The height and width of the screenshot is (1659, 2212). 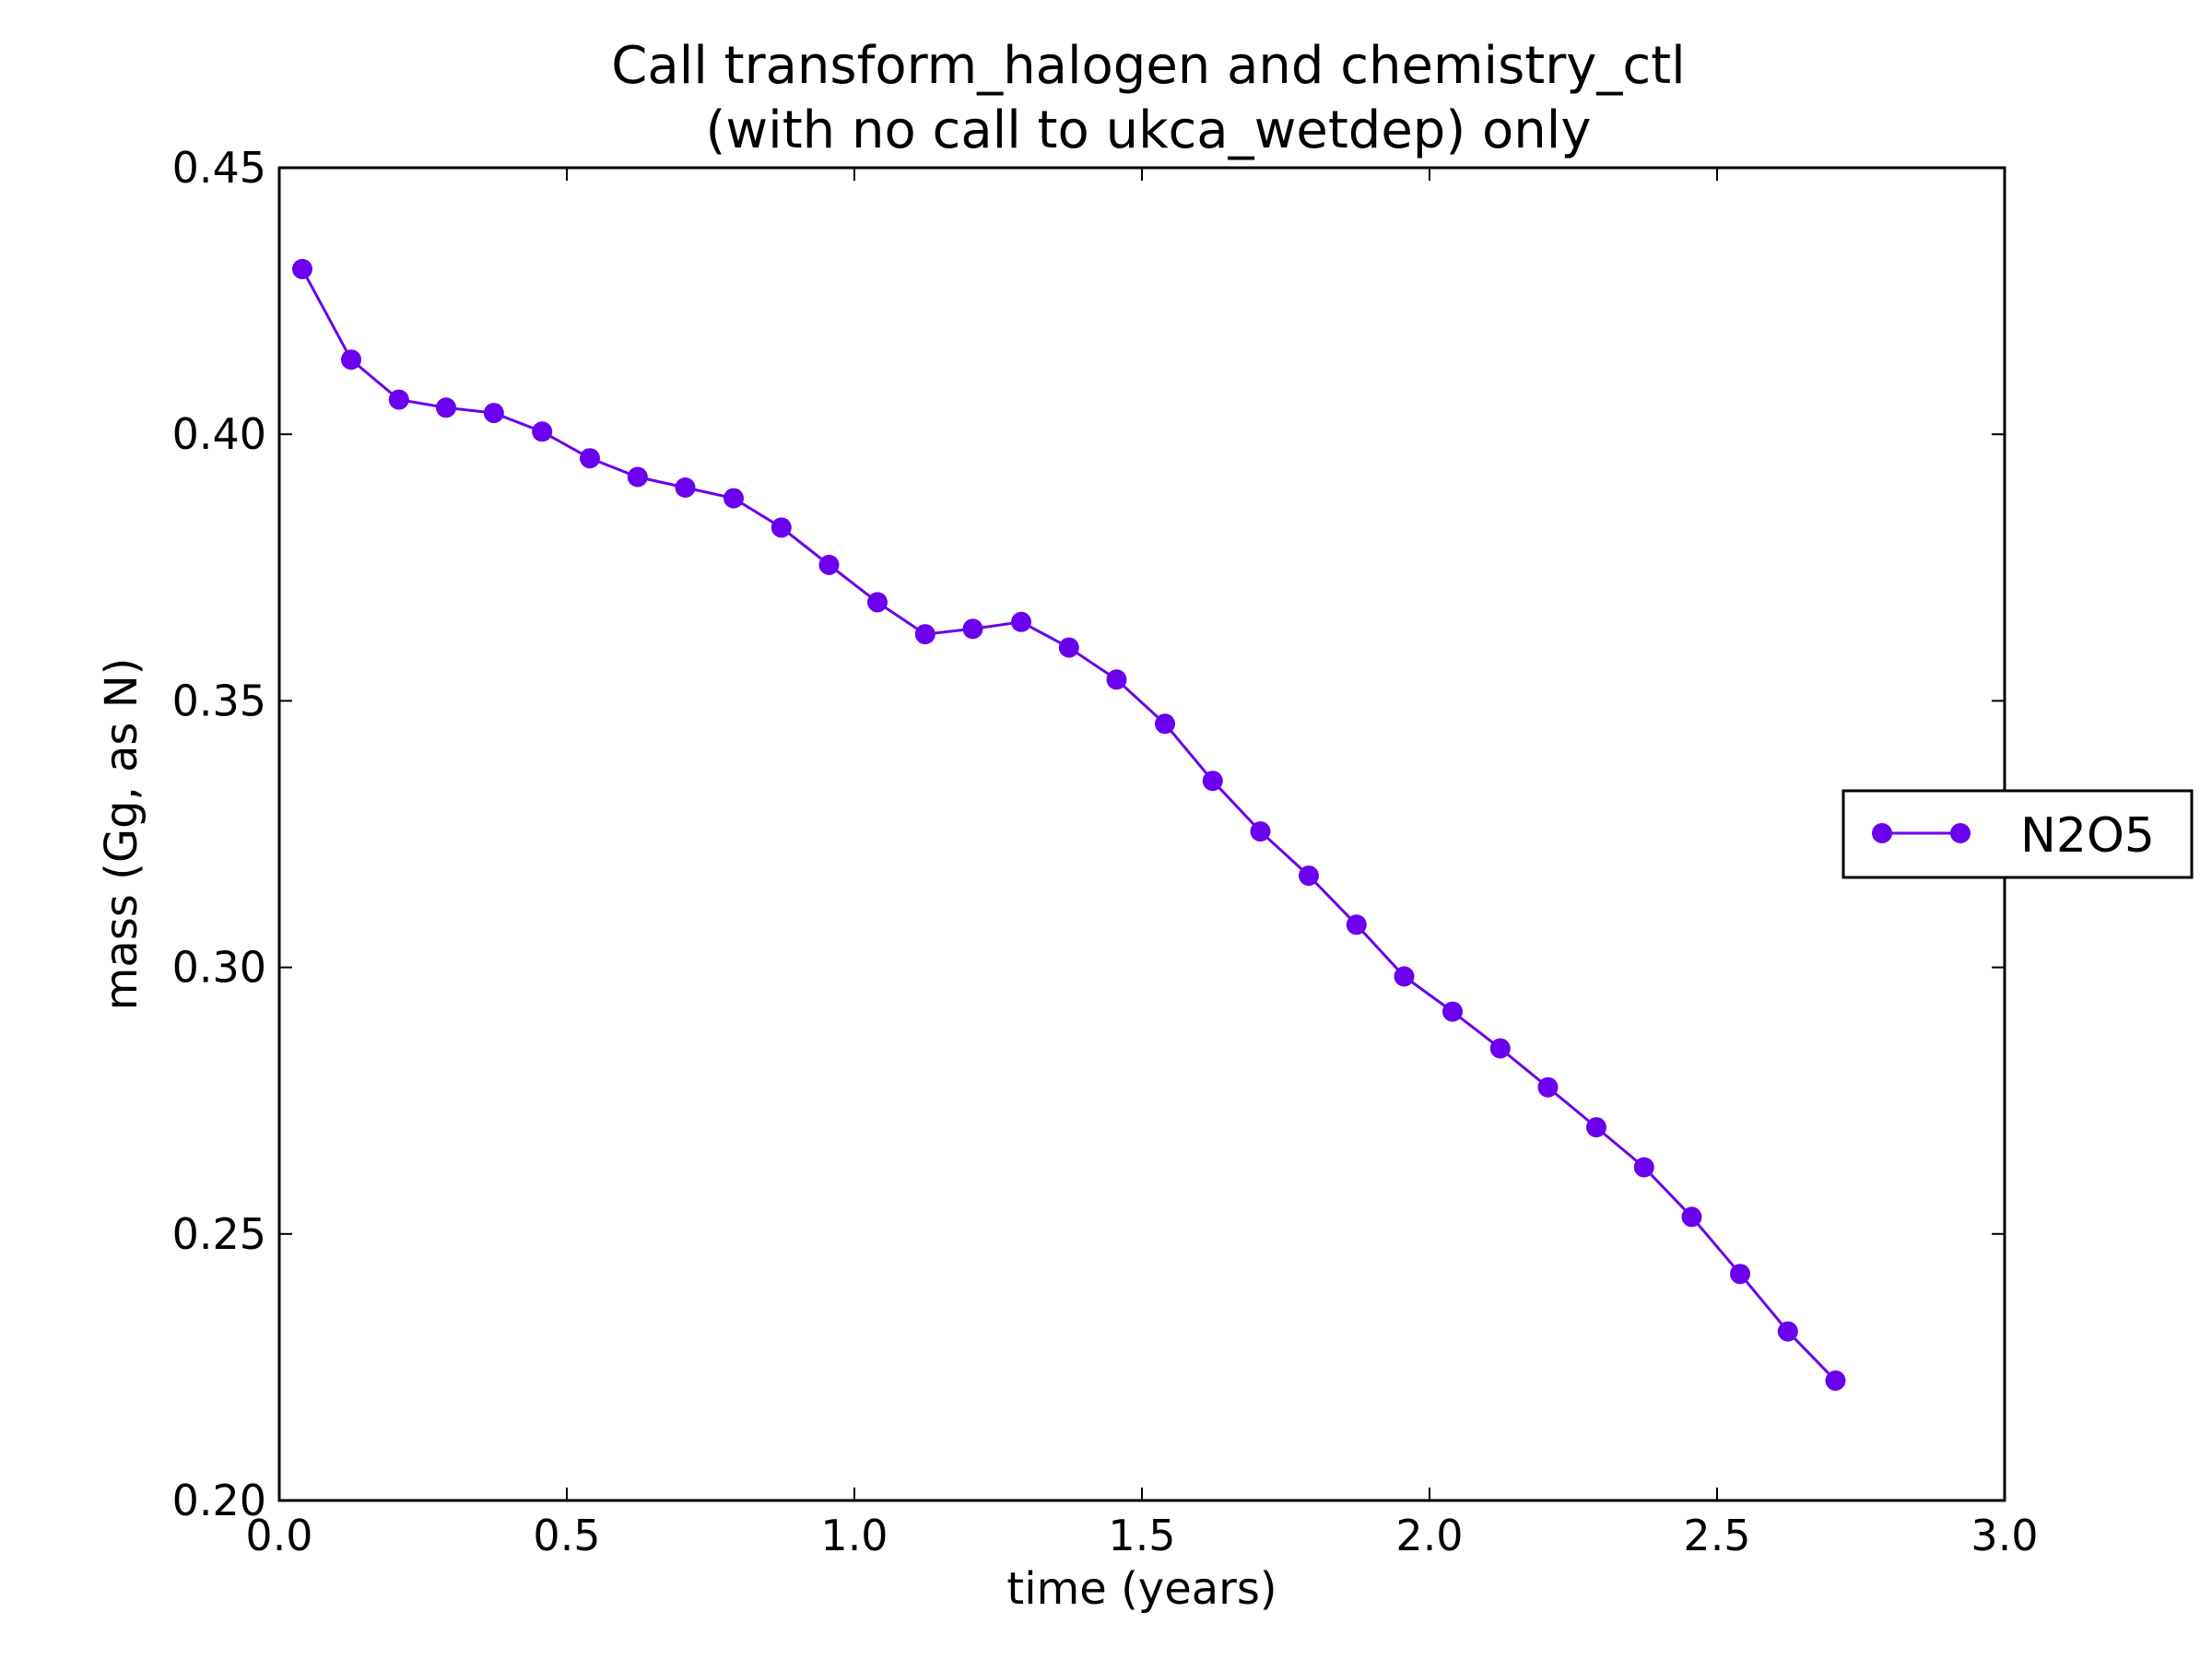 I want to click on y-tick-label: 0.45, so click(x=219, y=168).